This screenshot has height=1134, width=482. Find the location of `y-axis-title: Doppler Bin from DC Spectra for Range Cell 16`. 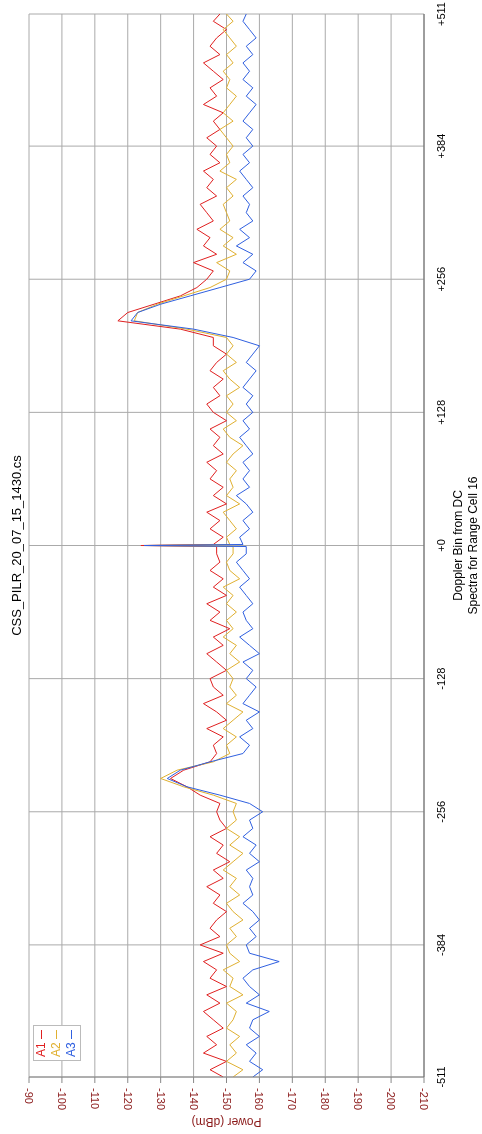

y-axis-title: Doppler Bin from DC Spectra for Range Cell 16 is located at coordinates (465, 545).